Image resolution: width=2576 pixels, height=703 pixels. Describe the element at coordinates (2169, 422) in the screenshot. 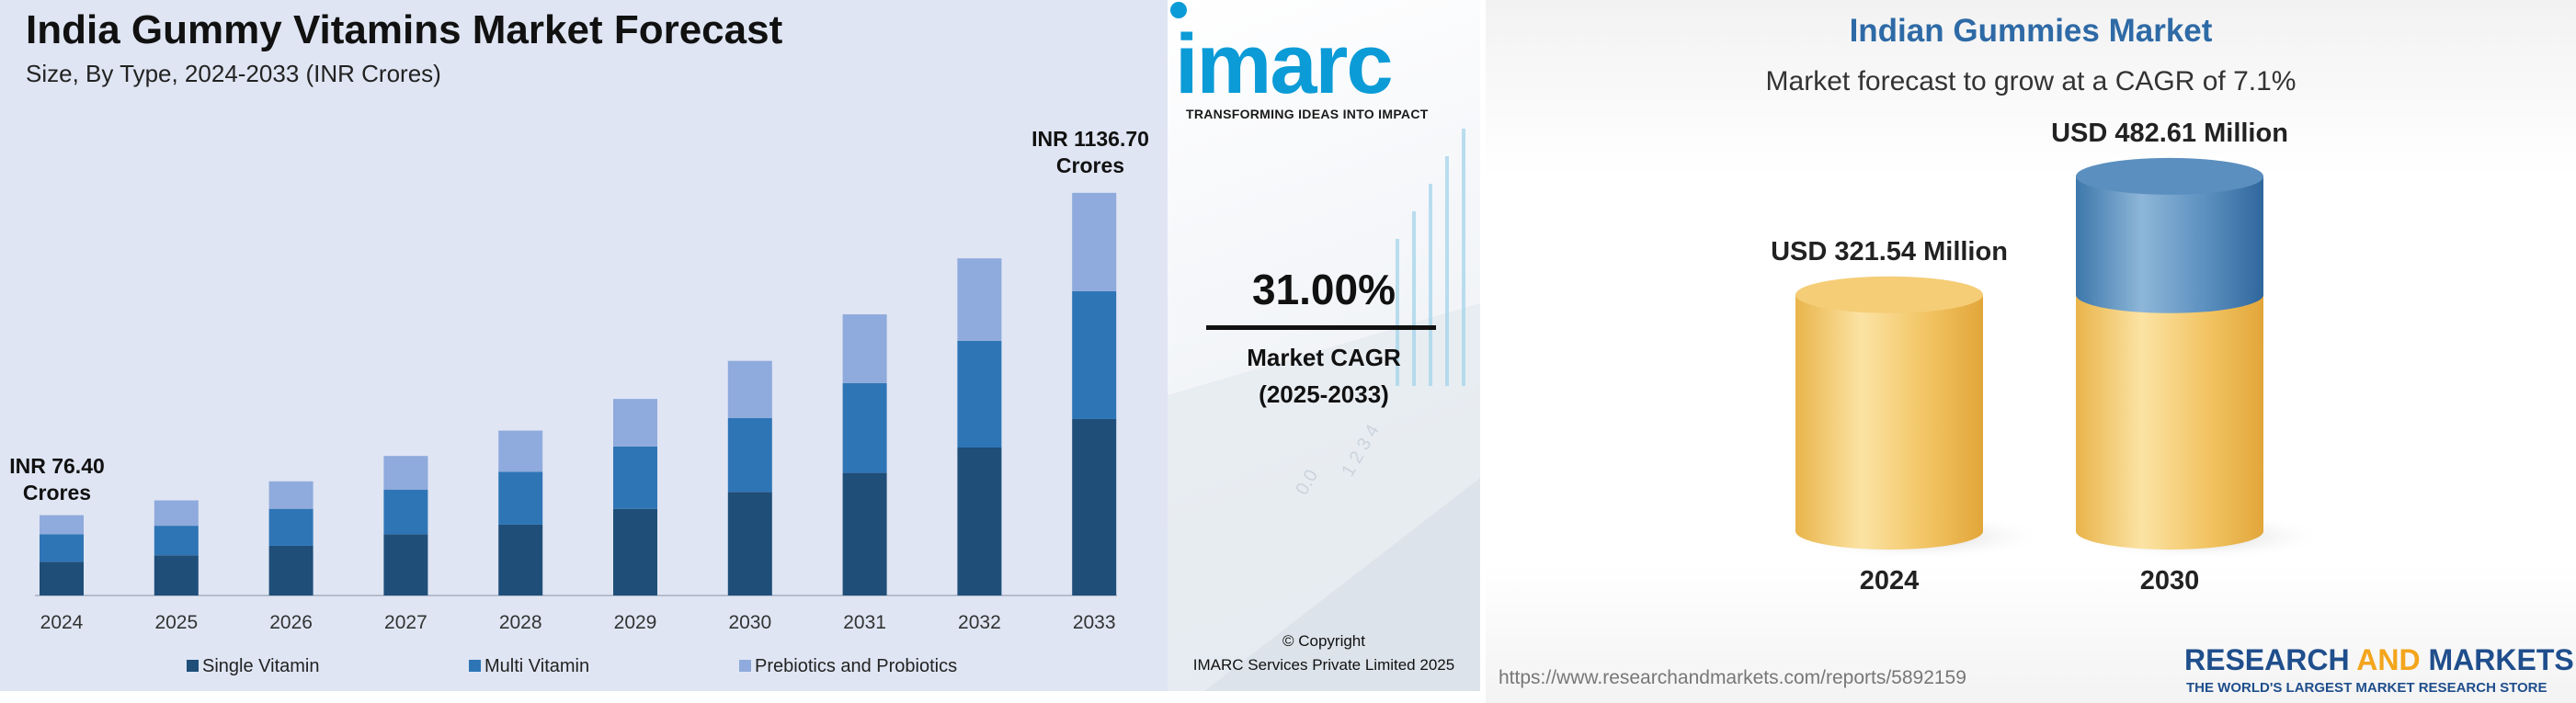

I see `cylinder-base-2030` at that location.